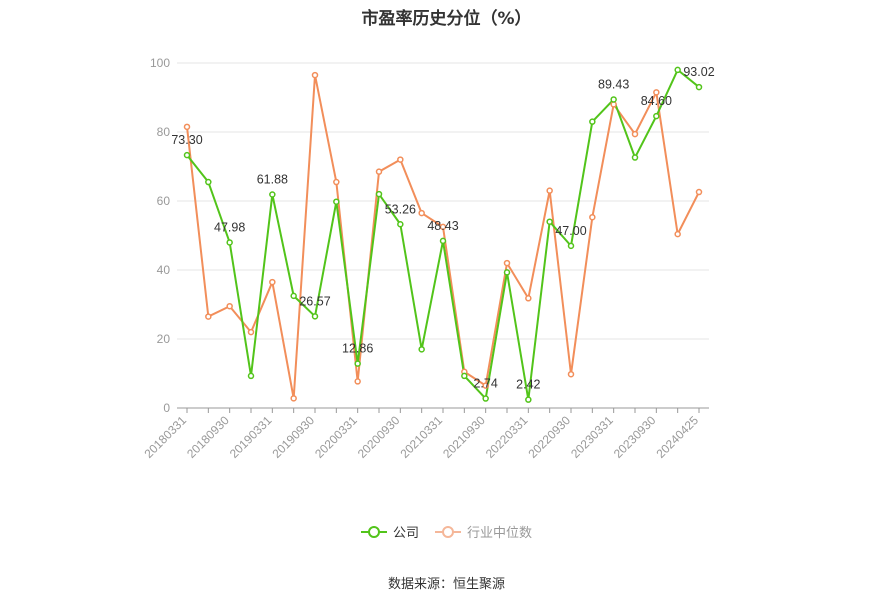  I want to click on x-tick-label: 20230930, so click(635, 437).